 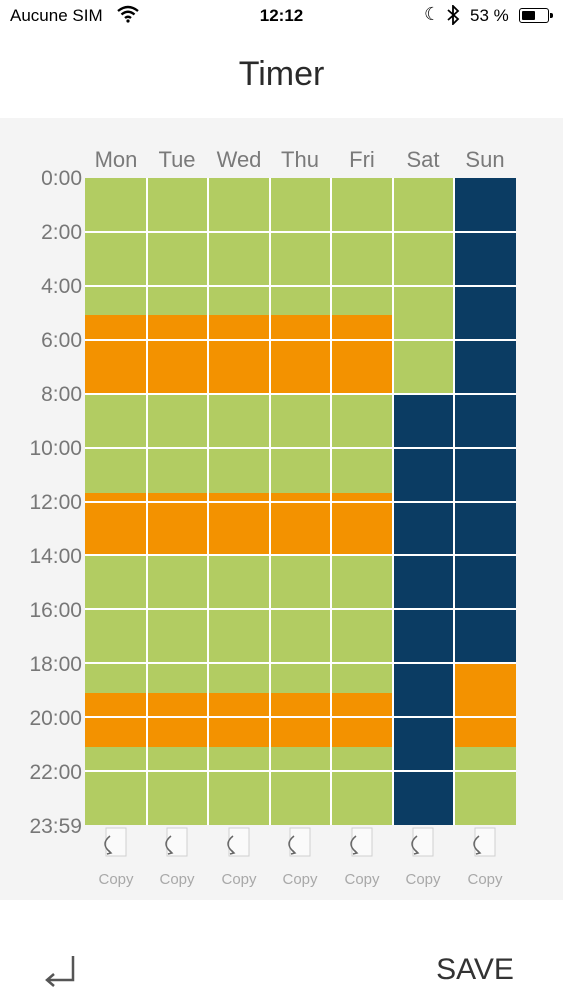 I want to click on status-bar: Aucune SIM 12:12 ☾ 53 %, so click(x=281, y=17).